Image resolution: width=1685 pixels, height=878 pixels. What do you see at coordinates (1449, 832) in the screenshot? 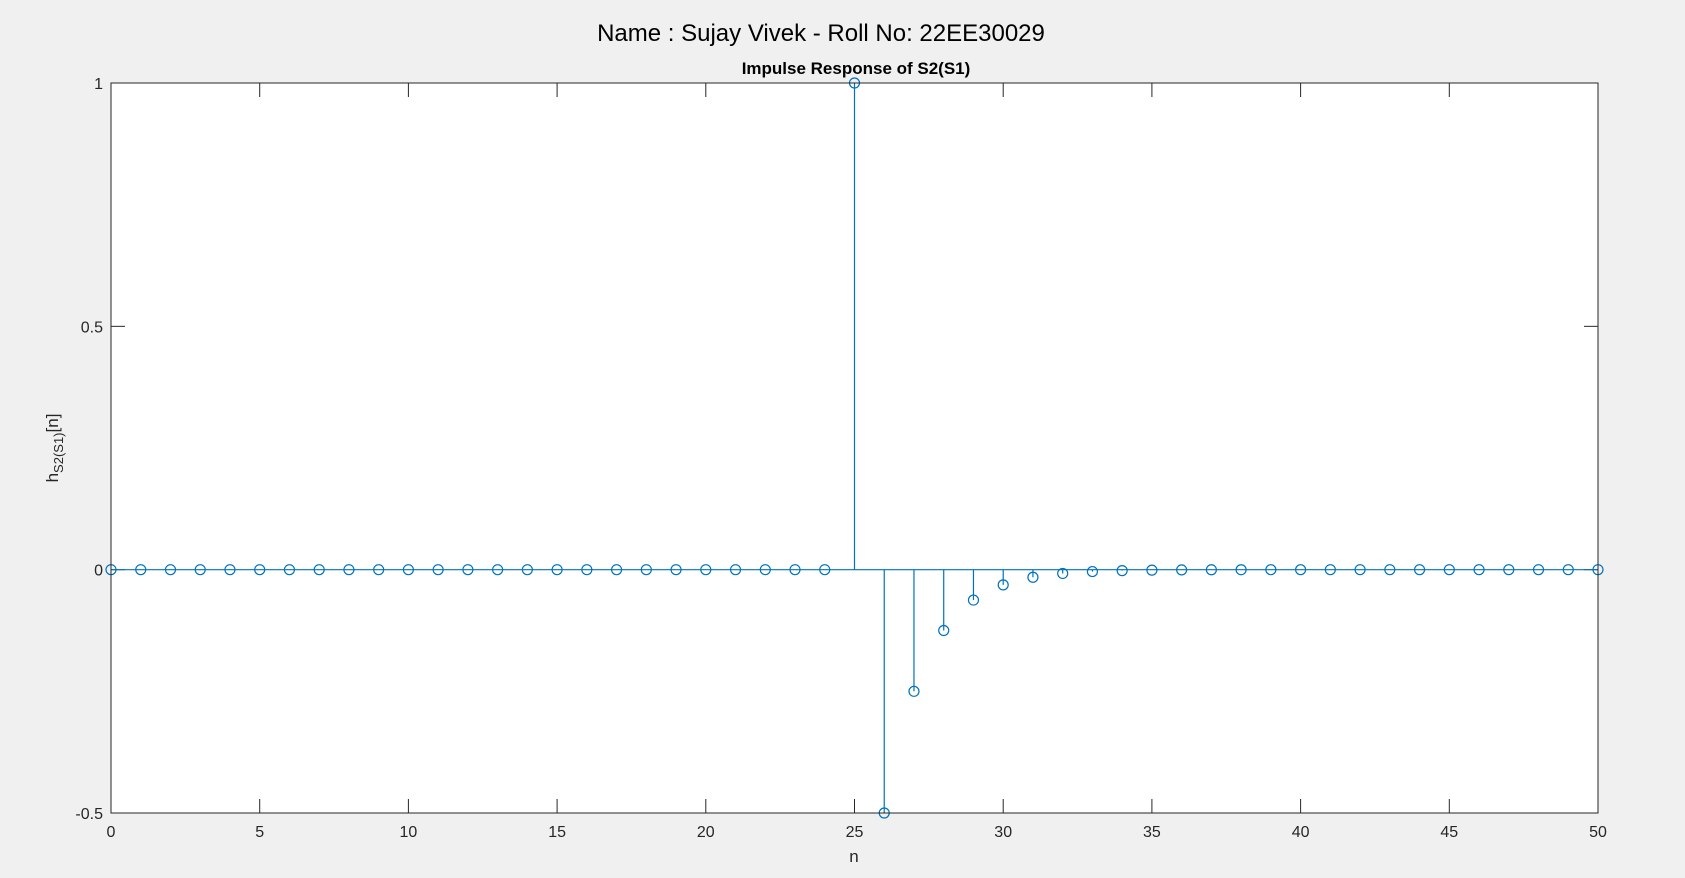
I see `x-tick-label: 45` at bounding box center [1449, 832].